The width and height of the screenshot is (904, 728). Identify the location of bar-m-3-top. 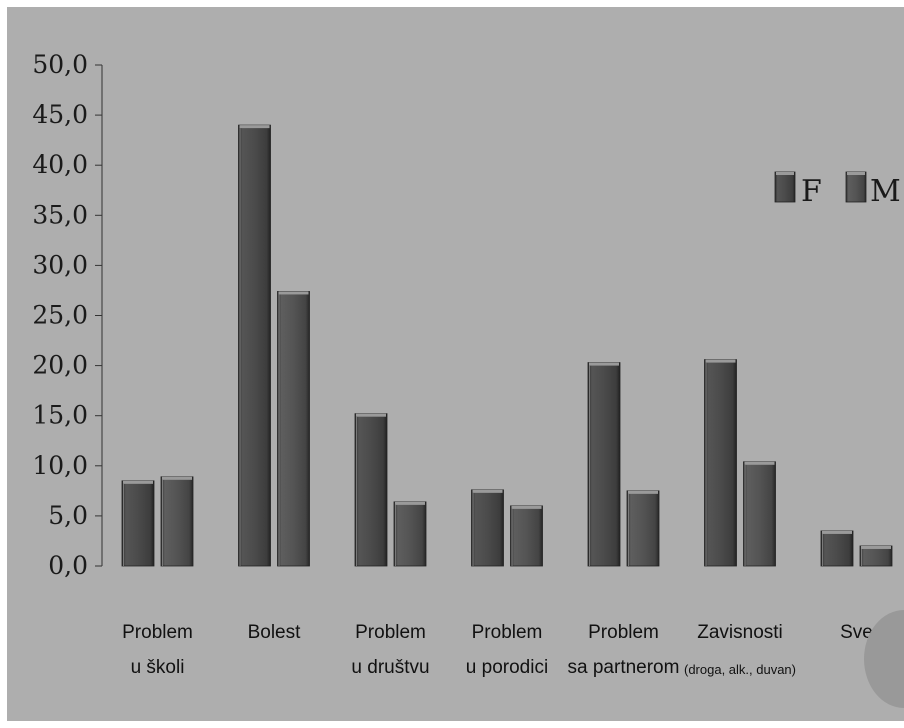
(410, 503).